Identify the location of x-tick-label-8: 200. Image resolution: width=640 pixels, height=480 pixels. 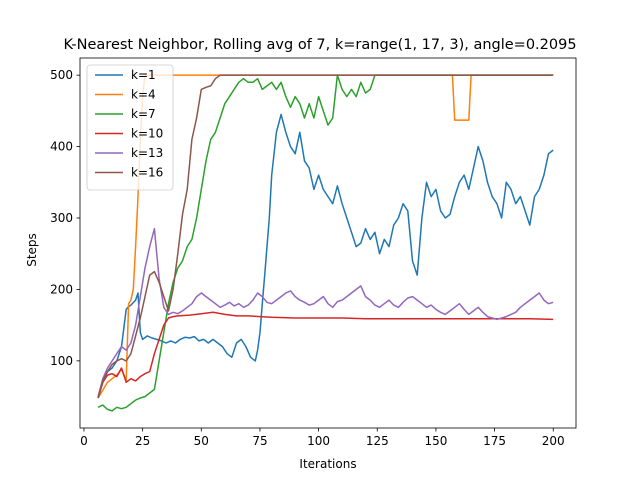
(553, 441).